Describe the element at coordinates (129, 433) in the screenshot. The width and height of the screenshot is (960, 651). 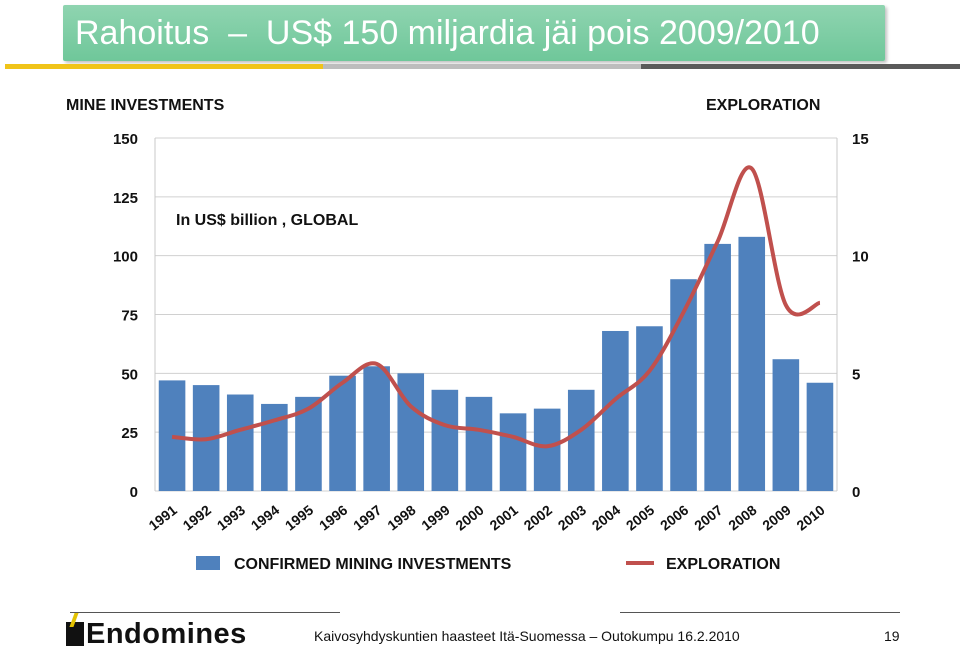
I see `y-tick-left: 25` at that location.